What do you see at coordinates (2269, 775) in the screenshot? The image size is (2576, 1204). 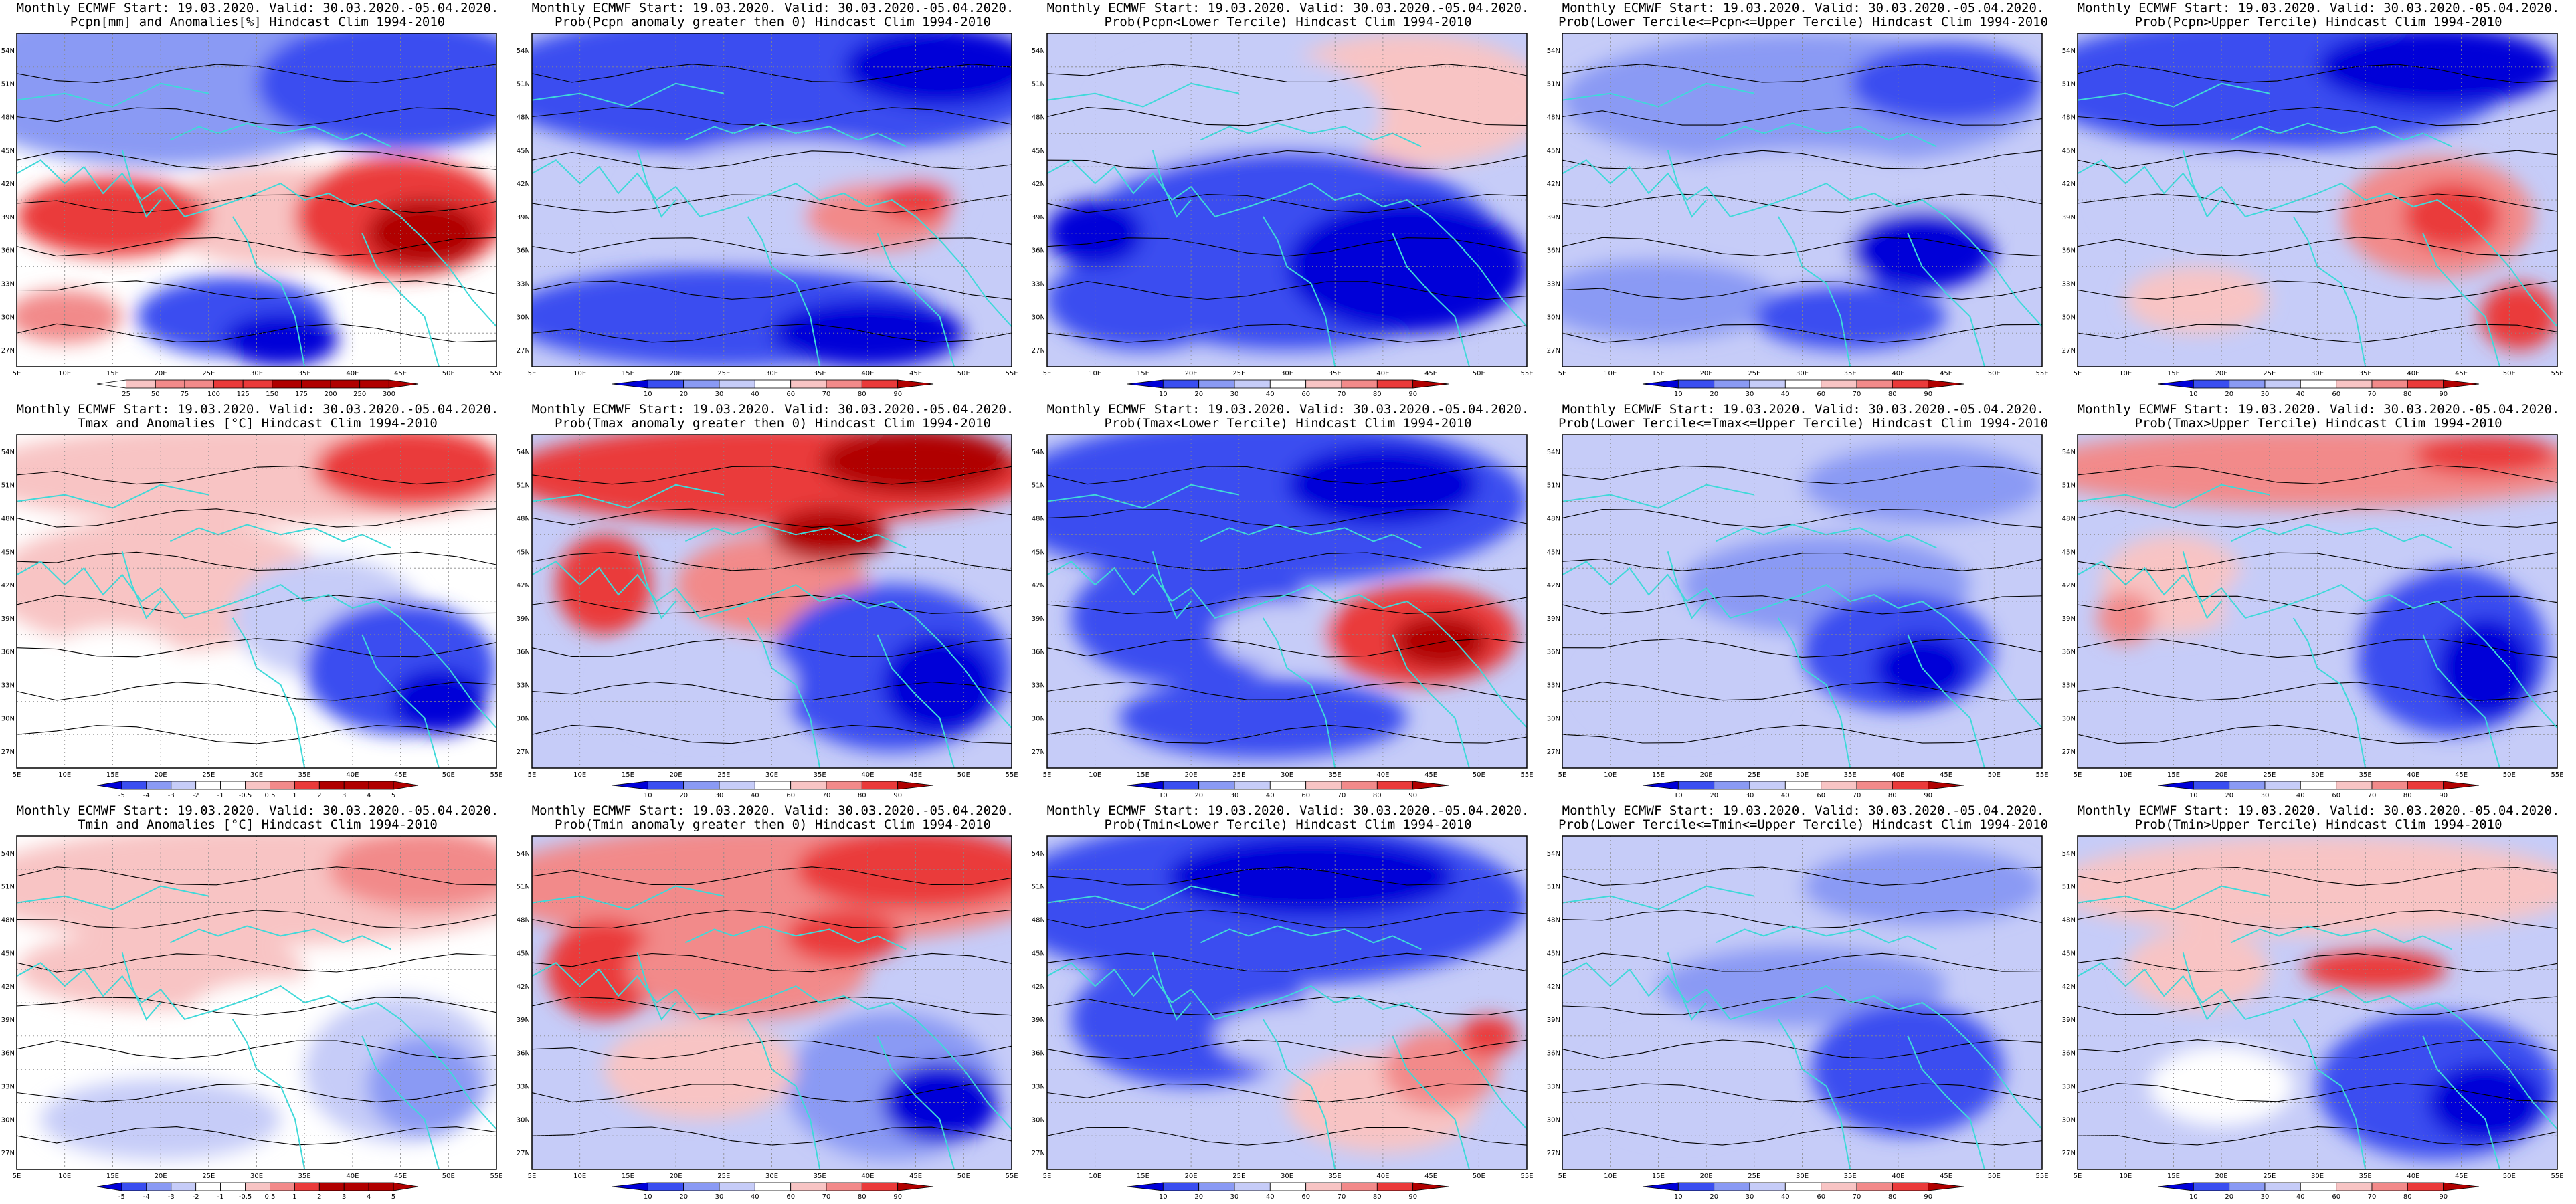 I see `lon-tick-label: 25E` at bounding box center [2269, 775].